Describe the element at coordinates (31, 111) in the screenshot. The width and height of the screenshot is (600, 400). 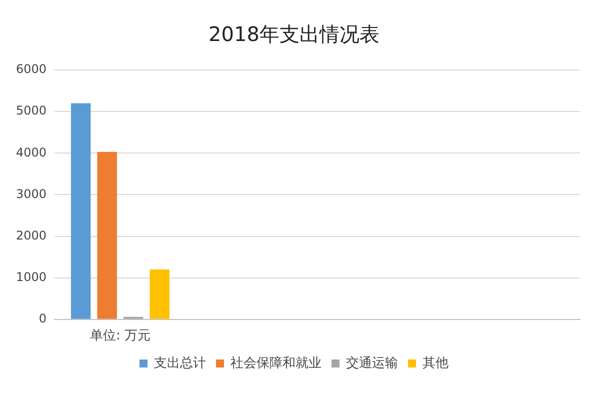
I see `y-tick-label: 5000` at that location.